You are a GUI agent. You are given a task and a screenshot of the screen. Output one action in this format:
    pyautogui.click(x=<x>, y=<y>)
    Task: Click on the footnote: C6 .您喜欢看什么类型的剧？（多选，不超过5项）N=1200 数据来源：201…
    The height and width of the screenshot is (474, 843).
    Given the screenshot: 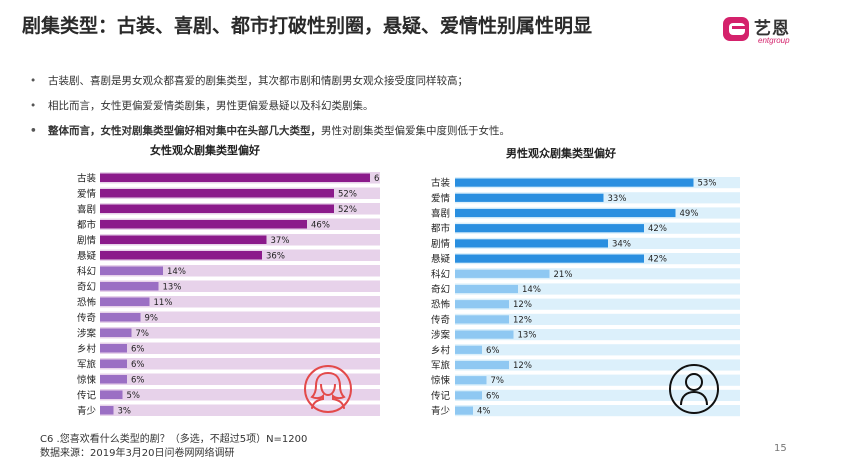 What is the action you would take?
    pyautogui.click(x=173, y=447)
    